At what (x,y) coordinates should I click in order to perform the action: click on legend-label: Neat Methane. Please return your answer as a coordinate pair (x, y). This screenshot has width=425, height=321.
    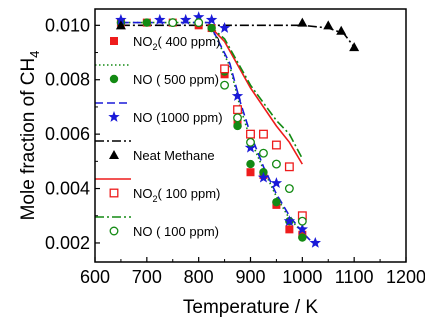
    Looking at the image, I should click on (174, 155).